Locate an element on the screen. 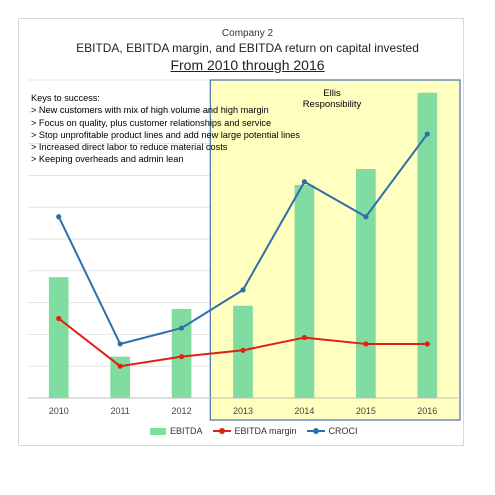 The width and height of the screenshot is (495, 495). x-tick-label: 2013 is located at coordinates (243, 411).